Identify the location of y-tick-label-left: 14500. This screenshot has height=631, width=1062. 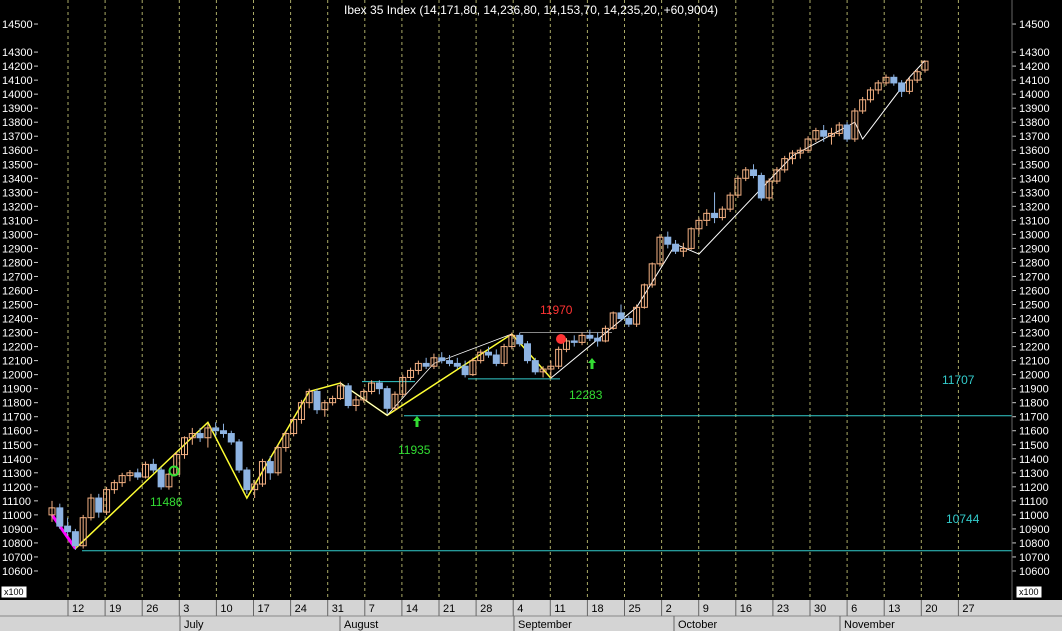
(17, 25).